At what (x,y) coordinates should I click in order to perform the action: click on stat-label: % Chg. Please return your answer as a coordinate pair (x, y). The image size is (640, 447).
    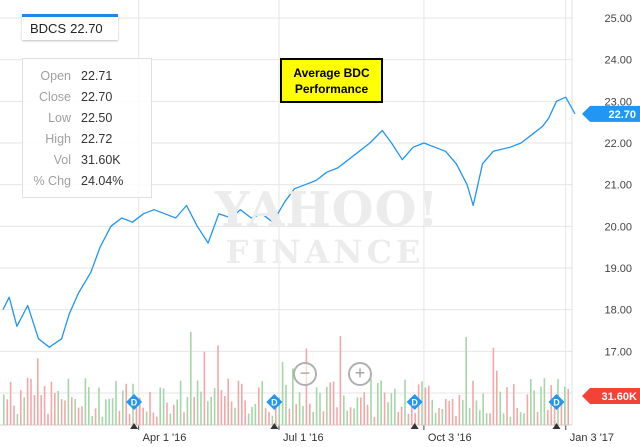
    Looking at the image, I should click on (52, 180).